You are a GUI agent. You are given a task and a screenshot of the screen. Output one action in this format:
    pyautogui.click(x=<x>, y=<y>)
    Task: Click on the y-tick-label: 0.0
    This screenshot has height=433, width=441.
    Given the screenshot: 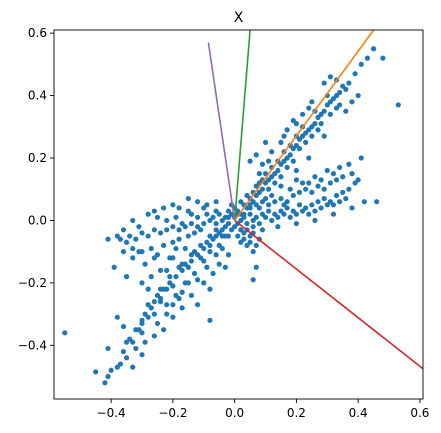 What is the action you would take?
    pyautogui.click(x=37, y=220)
    